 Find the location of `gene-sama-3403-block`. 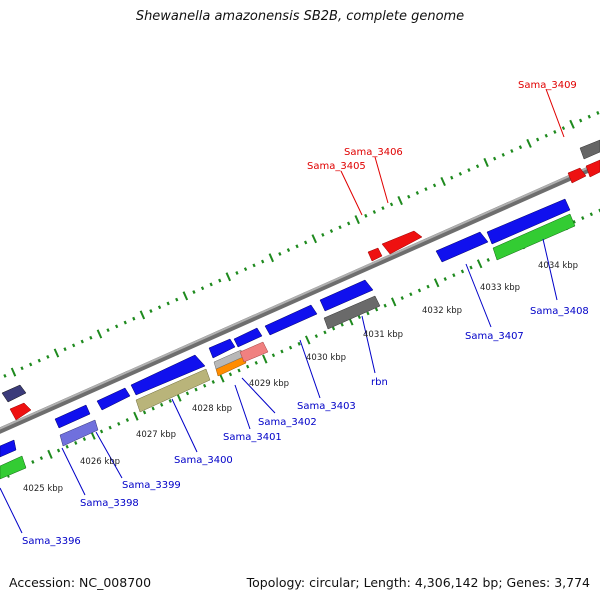

gene-sama-3403-block is located at coordinates (291, 320).